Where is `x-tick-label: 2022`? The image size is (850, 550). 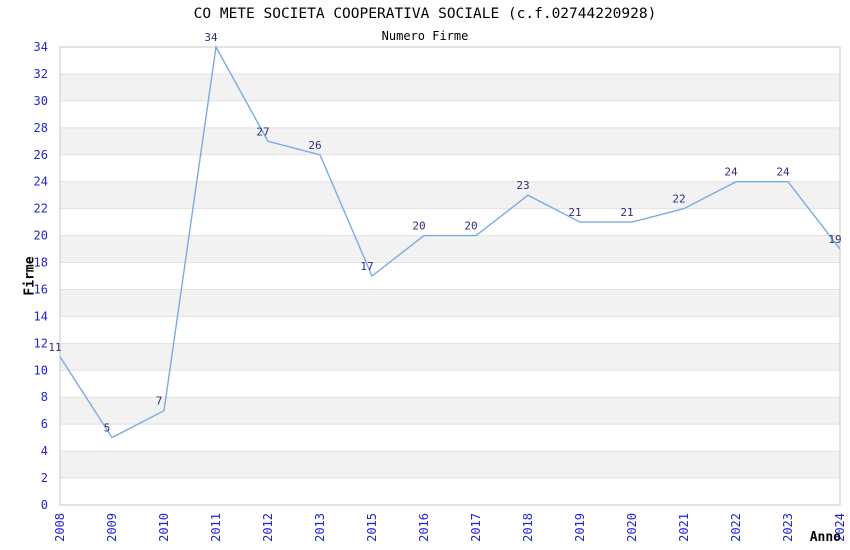
x-tick-label: 2022 is located at coordinates (736, 527).